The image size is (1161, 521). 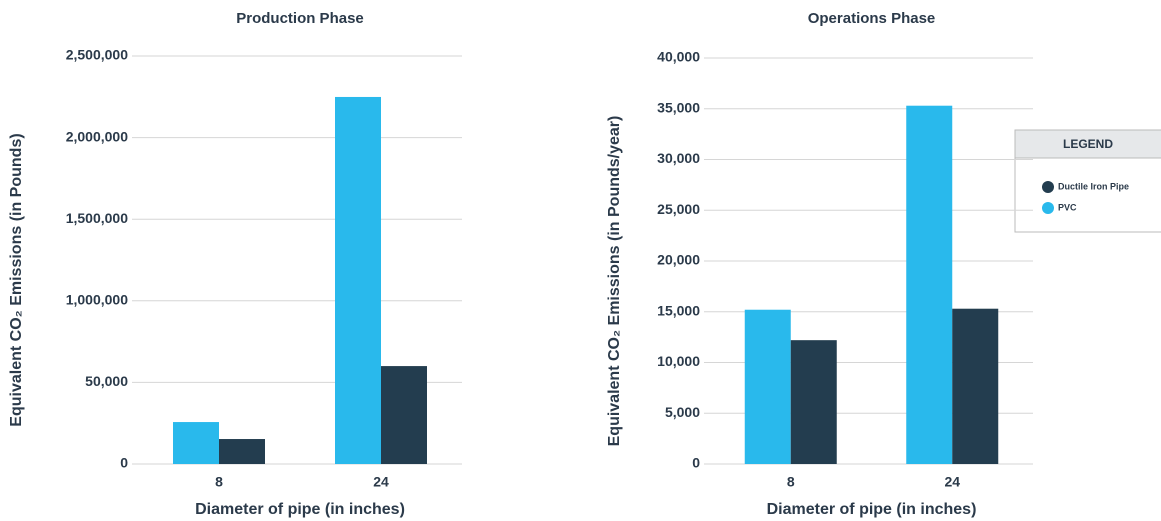 What do you see at coordinates (678, 209) in the screenshot?
I see `y-tick-label: 25,000` at bounding box center [678, 209].